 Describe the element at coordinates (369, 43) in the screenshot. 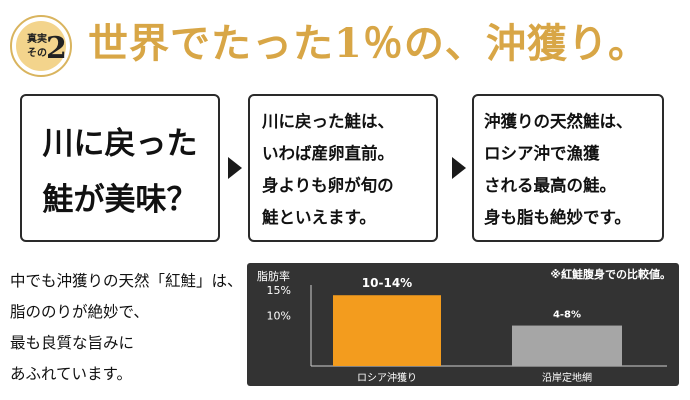

I see `headline: 世界でたった1％の、沖獲り。` at that location.